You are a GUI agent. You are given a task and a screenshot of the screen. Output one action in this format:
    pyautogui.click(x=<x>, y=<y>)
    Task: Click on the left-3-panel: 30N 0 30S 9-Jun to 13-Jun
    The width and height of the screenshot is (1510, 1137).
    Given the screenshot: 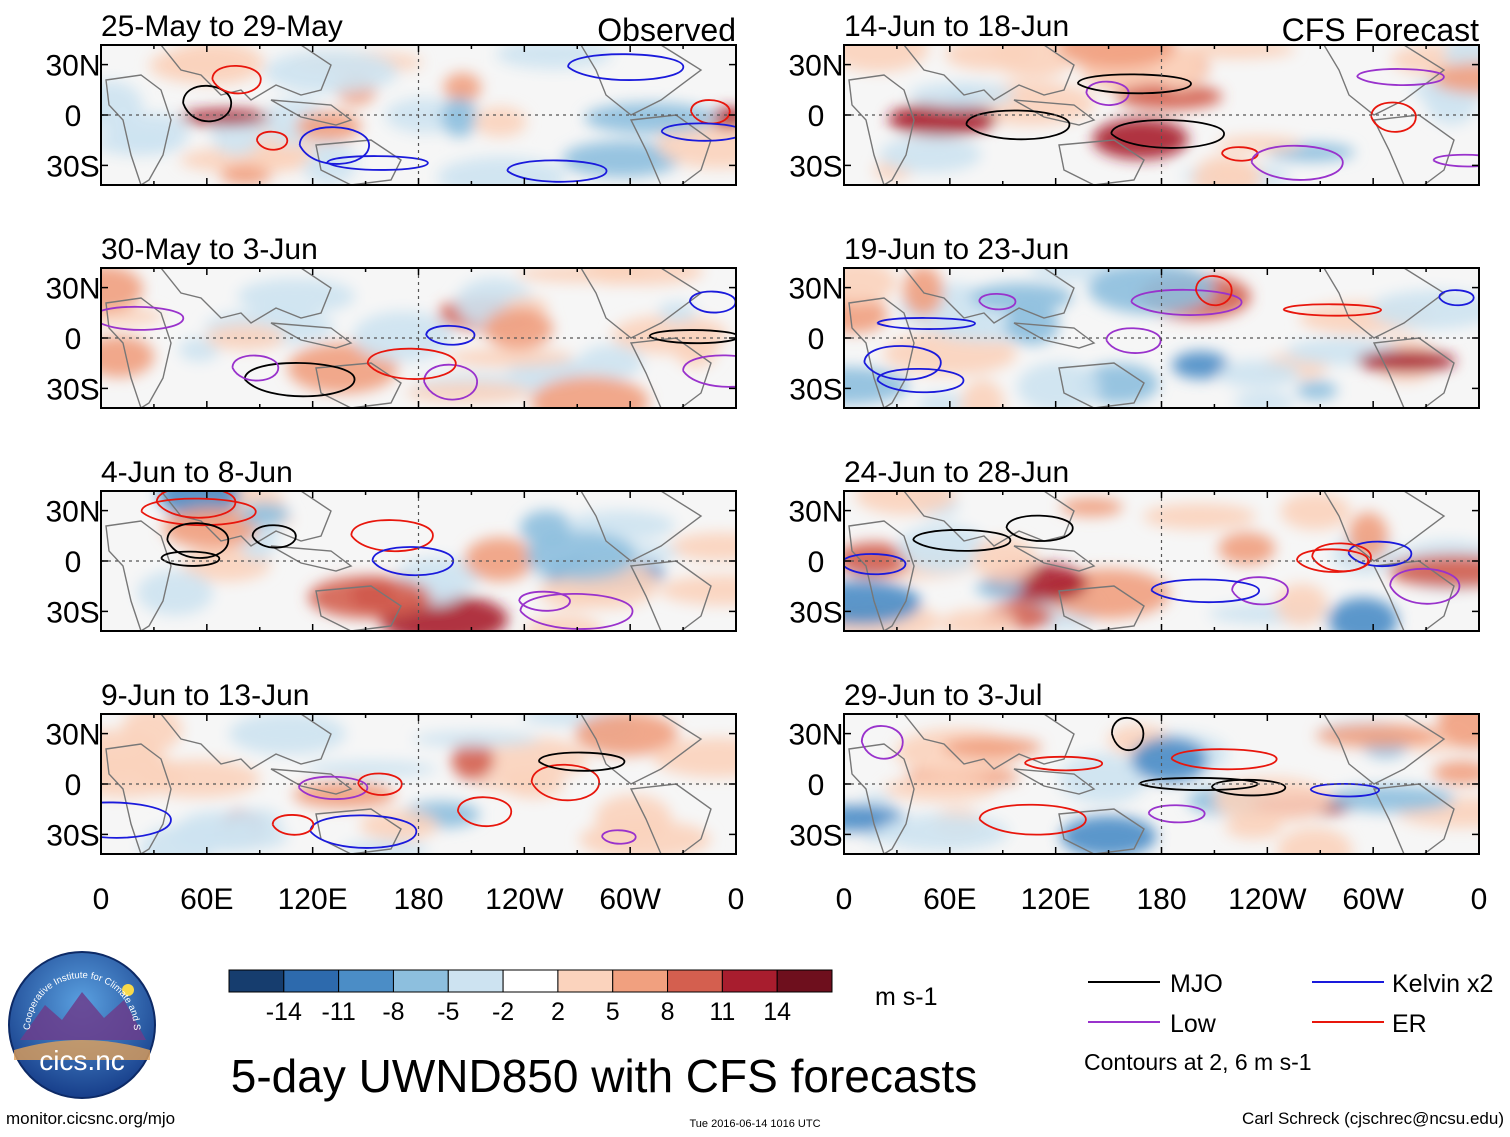 What is the action you would take?
    pyautogui.click(x=391, y=767)
    